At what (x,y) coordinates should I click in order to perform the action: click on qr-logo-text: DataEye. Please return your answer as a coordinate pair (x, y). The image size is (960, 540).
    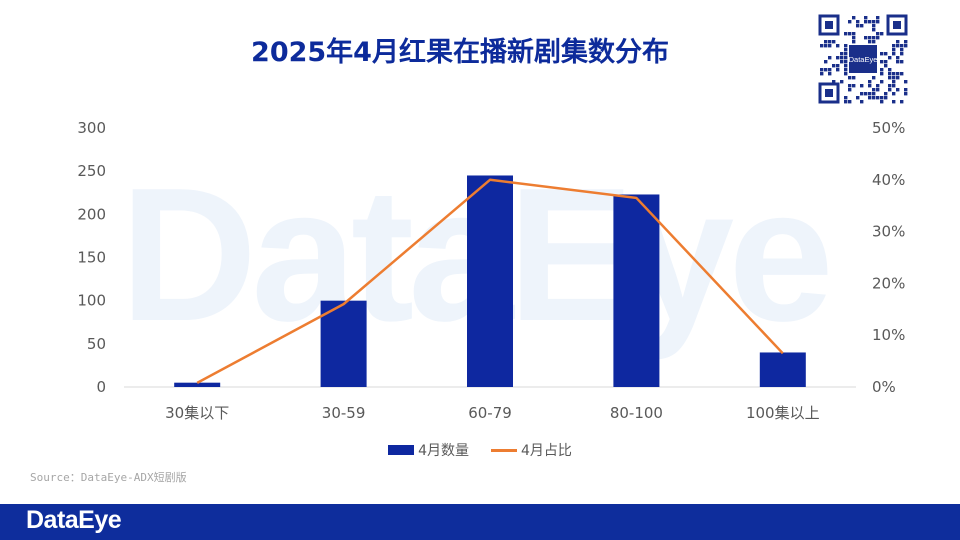
    Looking at the image, I should click on (863, 59).